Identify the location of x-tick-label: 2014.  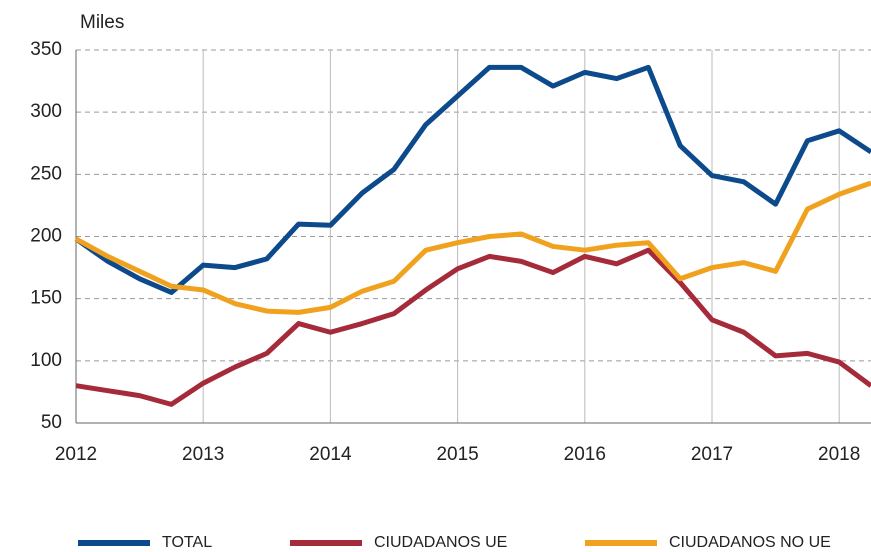
(330, 454).